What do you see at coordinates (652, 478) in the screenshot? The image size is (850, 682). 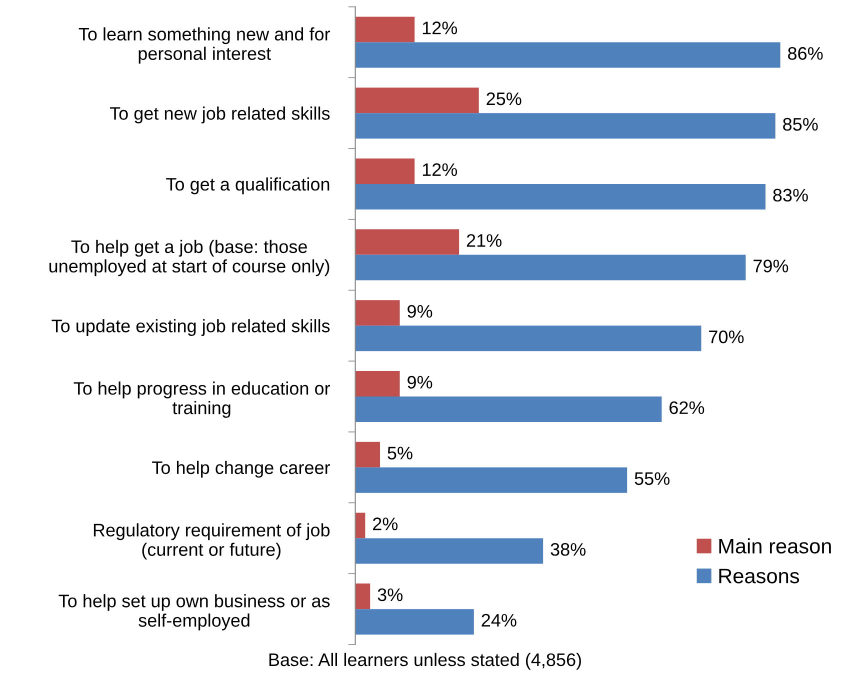 I see `data-label: 55%` at bounding box center [652, 478].